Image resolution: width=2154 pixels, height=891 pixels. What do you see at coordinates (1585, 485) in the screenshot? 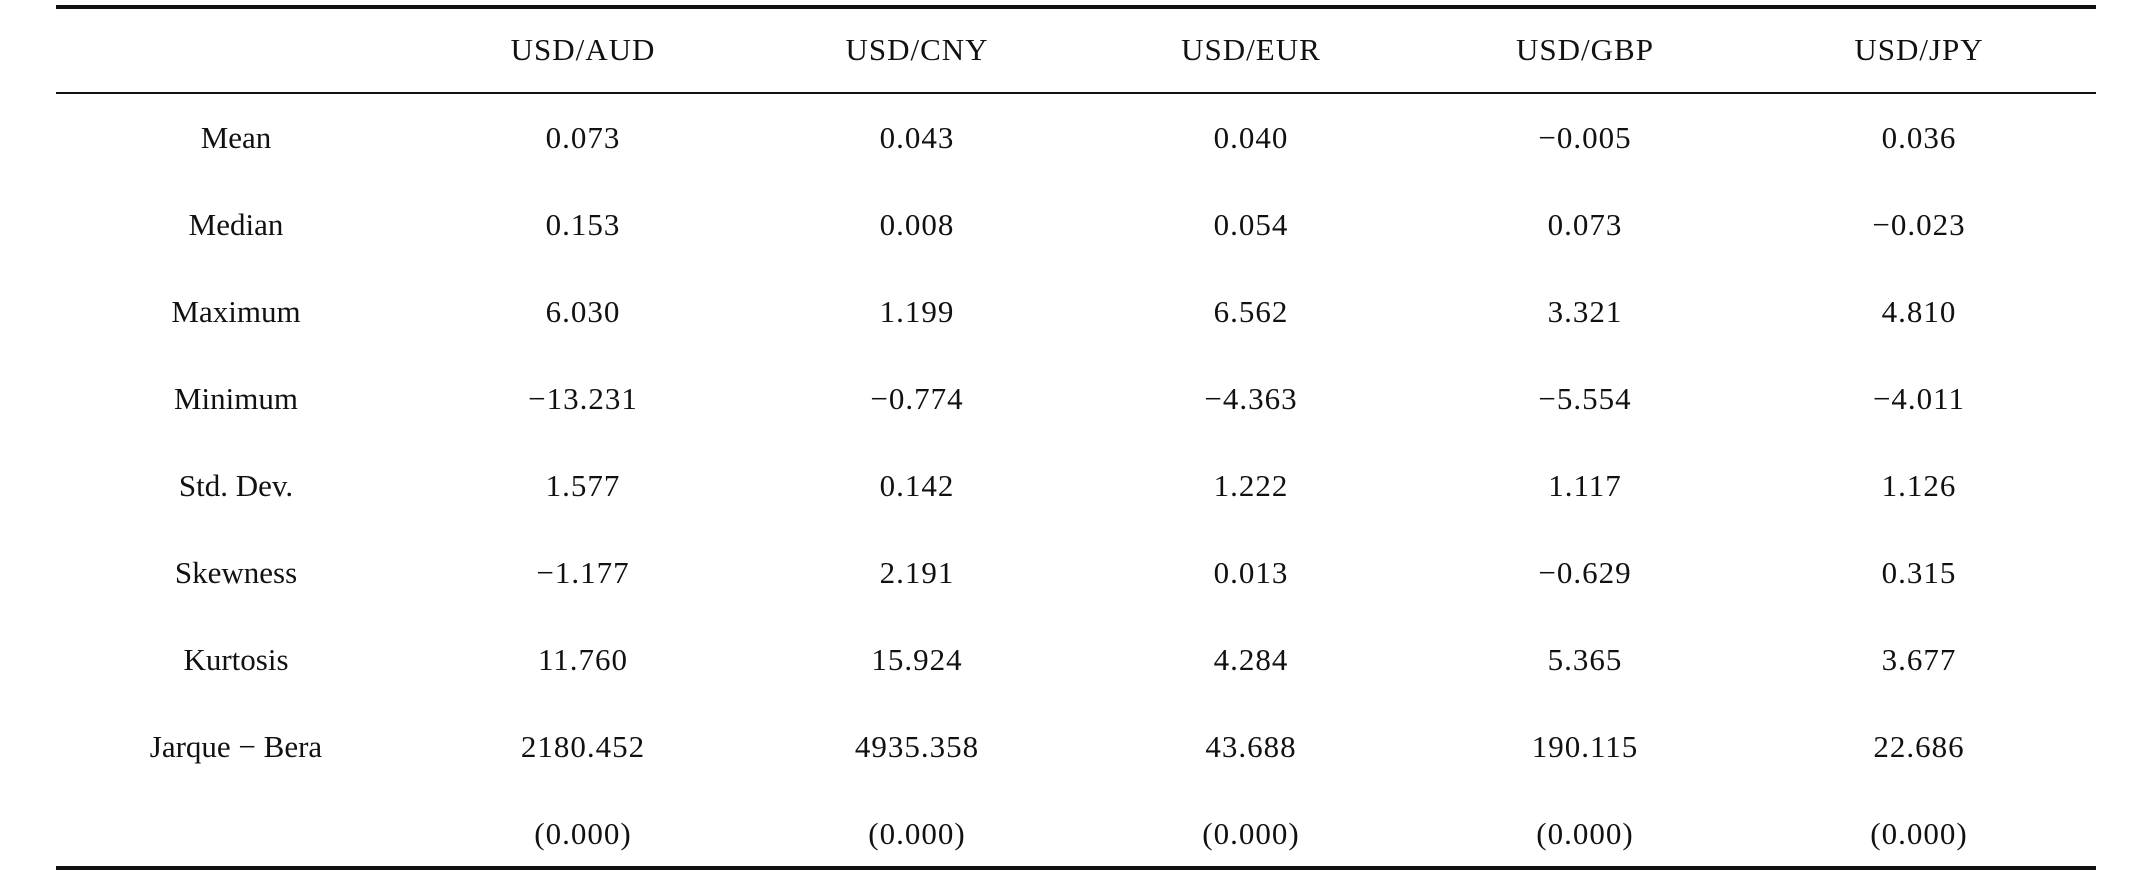
I see `value-cell: 1.117` at bounding box center [1585, 485].